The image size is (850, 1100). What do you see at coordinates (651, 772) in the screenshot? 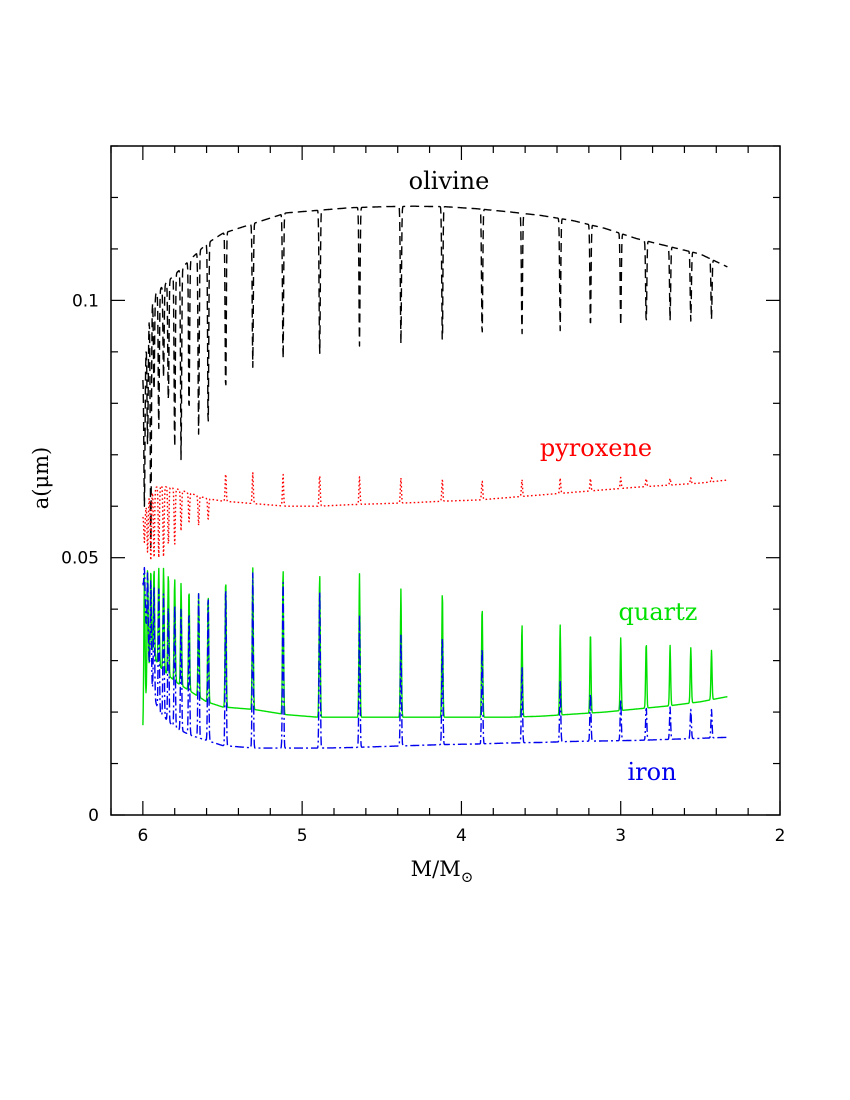
I see `series-label-iron: iron` at bounding box center [651, 772].